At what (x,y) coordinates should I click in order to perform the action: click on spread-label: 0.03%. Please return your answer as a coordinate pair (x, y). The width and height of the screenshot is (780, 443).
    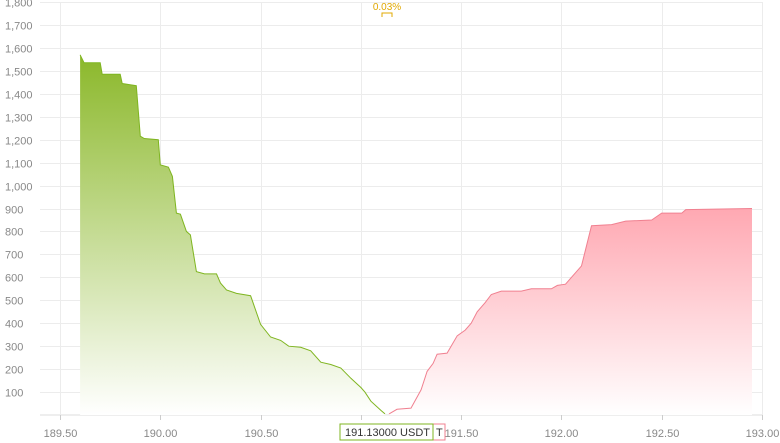
    Looking at the image, I should click on (387, 7).